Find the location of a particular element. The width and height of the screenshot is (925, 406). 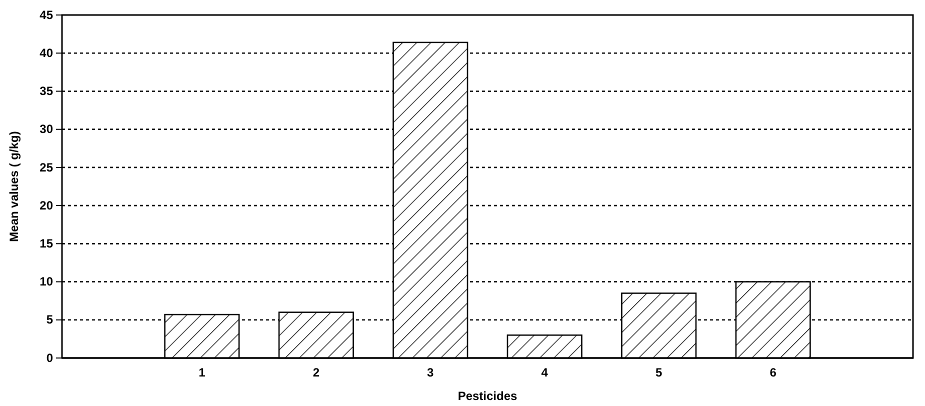

x-tick-label: 5 is located at coordinates (659, 373).